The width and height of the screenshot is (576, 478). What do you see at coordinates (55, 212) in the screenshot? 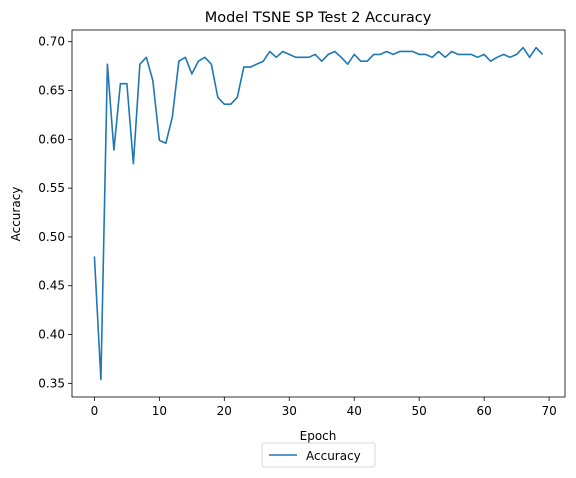
I see `y-axis-ticks: 0.35 0.40 0.45 0.50 0.55 0.60 0.65 0.70` at bounding box center [55, 212].